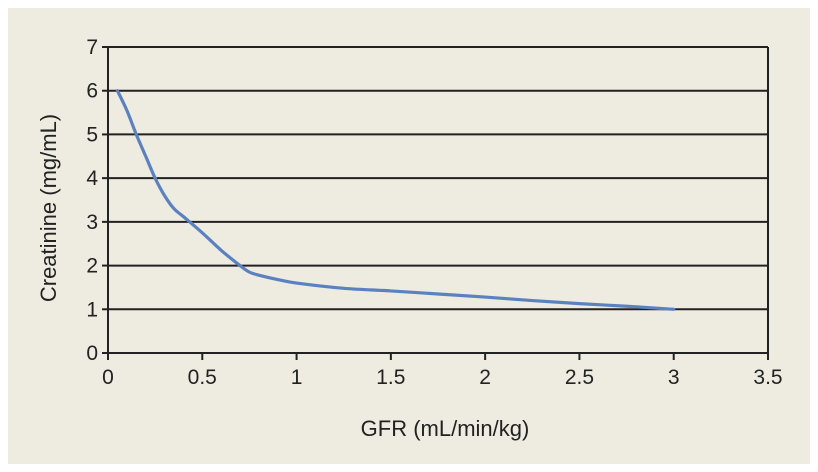 The image size is (818, 472). I want to click on x-tick-label: 1.5, so click(390, 377).